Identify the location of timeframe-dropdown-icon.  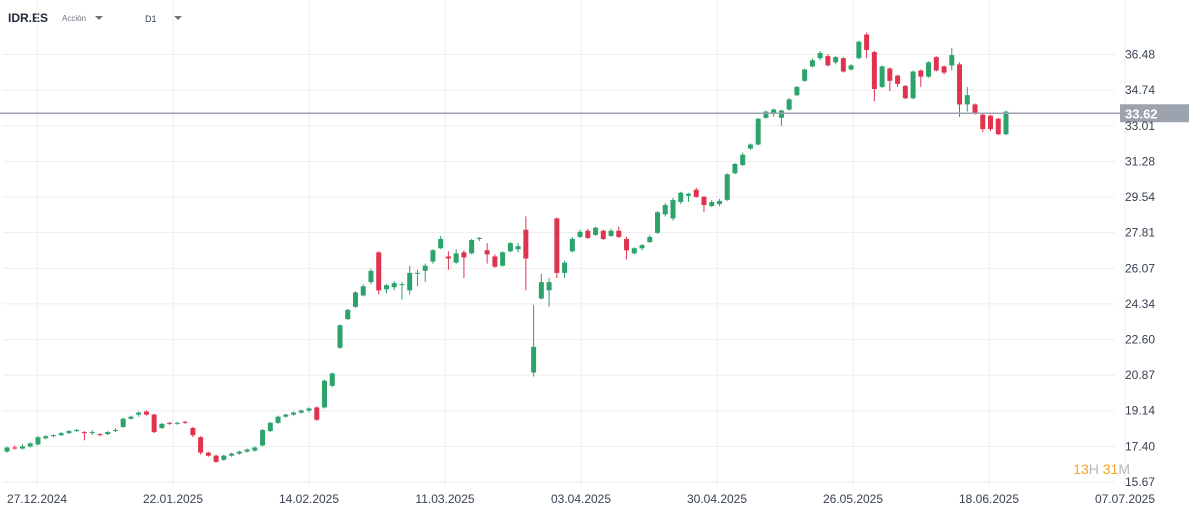
(178, 18).